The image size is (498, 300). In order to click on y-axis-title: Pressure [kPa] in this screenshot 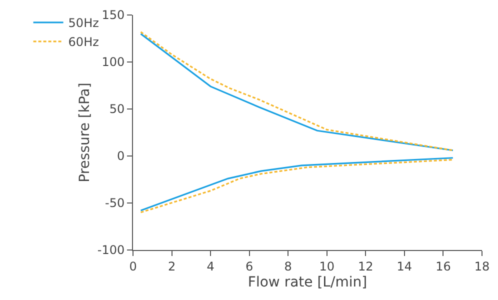, I will do `click(84, 132)`.